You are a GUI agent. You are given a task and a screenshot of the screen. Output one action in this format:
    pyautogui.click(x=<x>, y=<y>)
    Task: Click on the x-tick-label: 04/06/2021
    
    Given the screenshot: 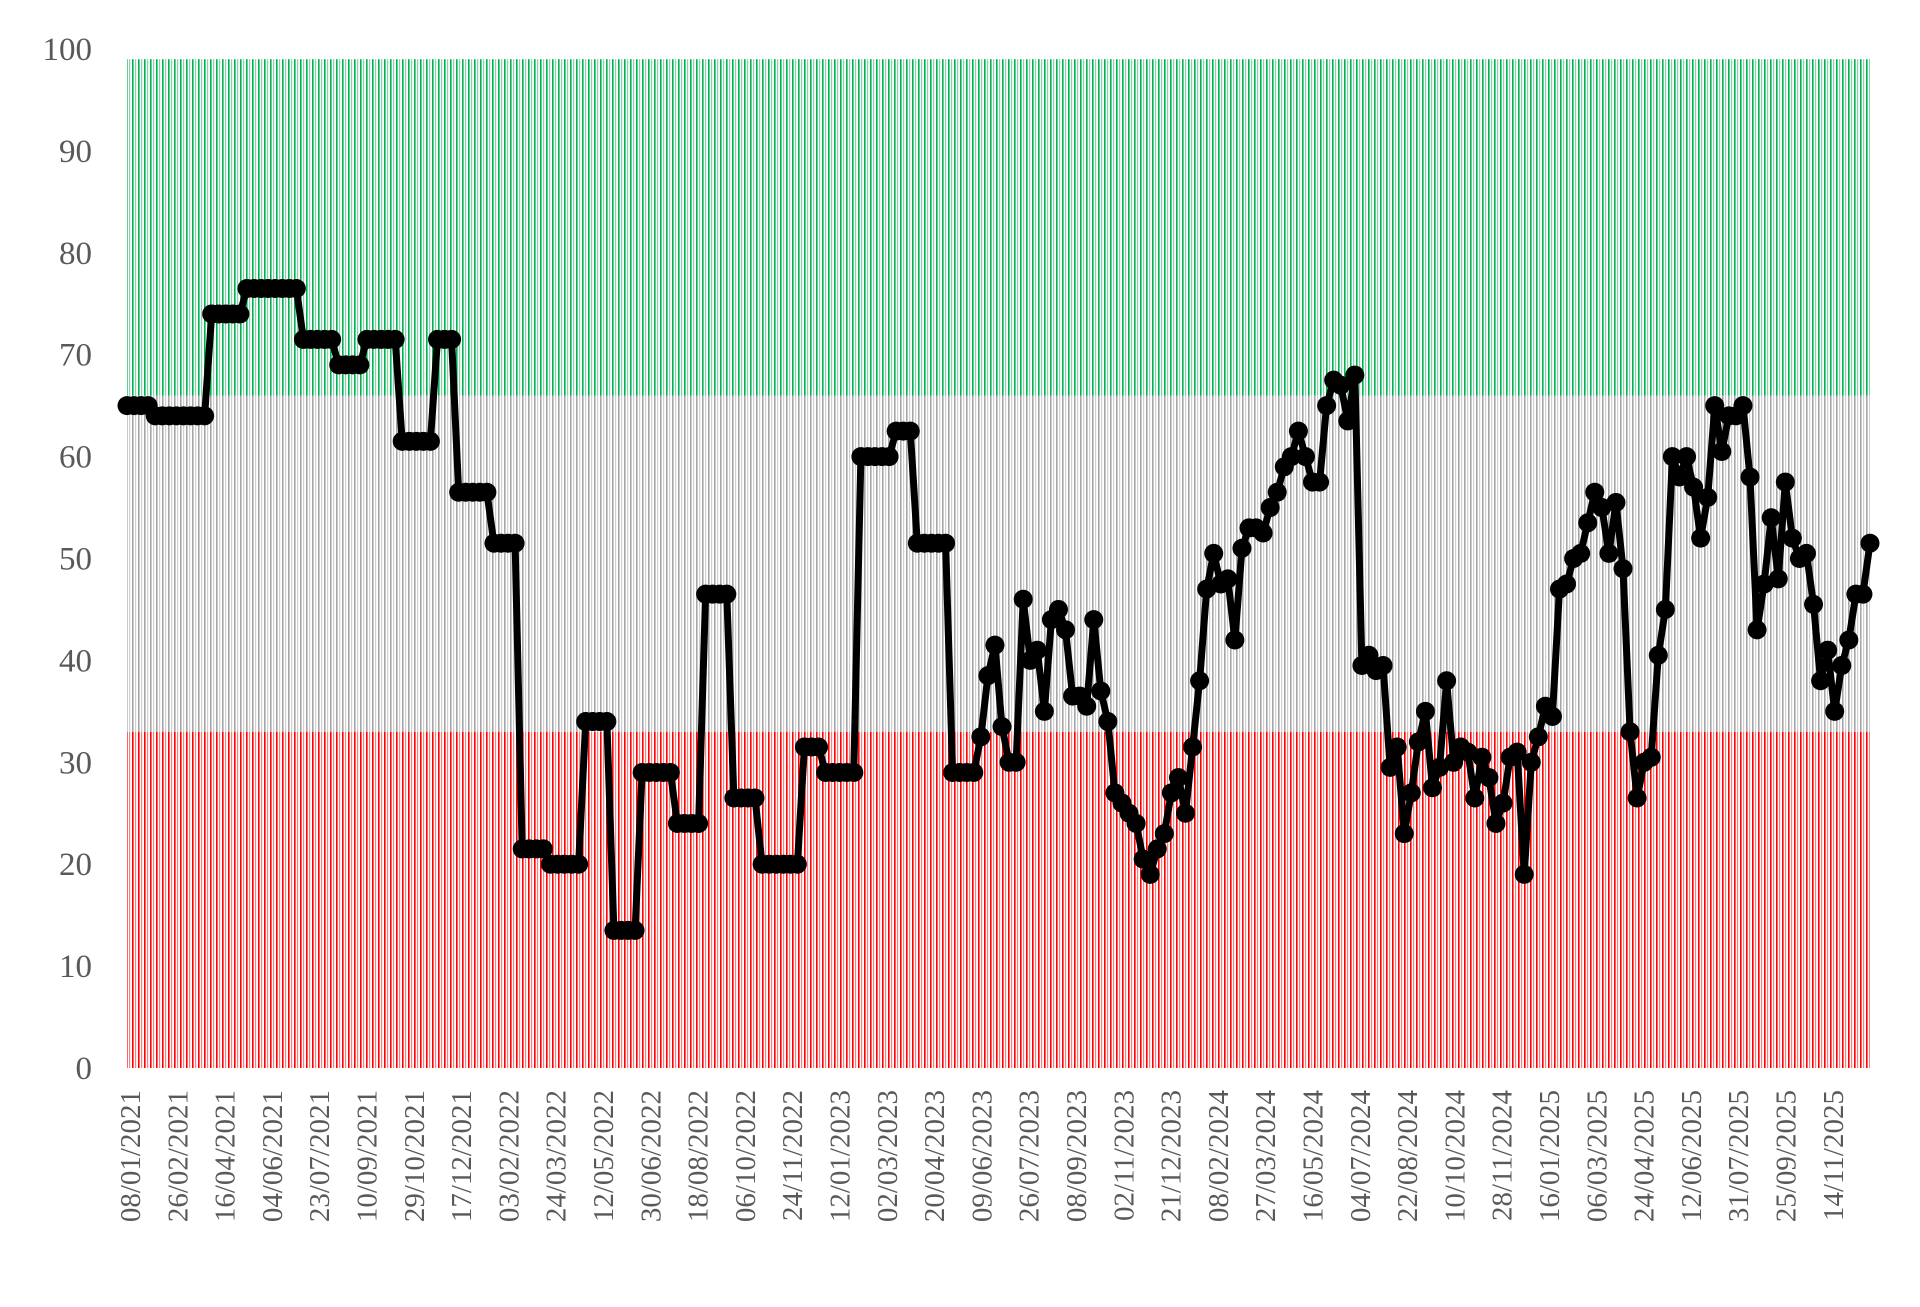 What is the action you would take?
    pyautogui.click(x=273, y=1156)
    